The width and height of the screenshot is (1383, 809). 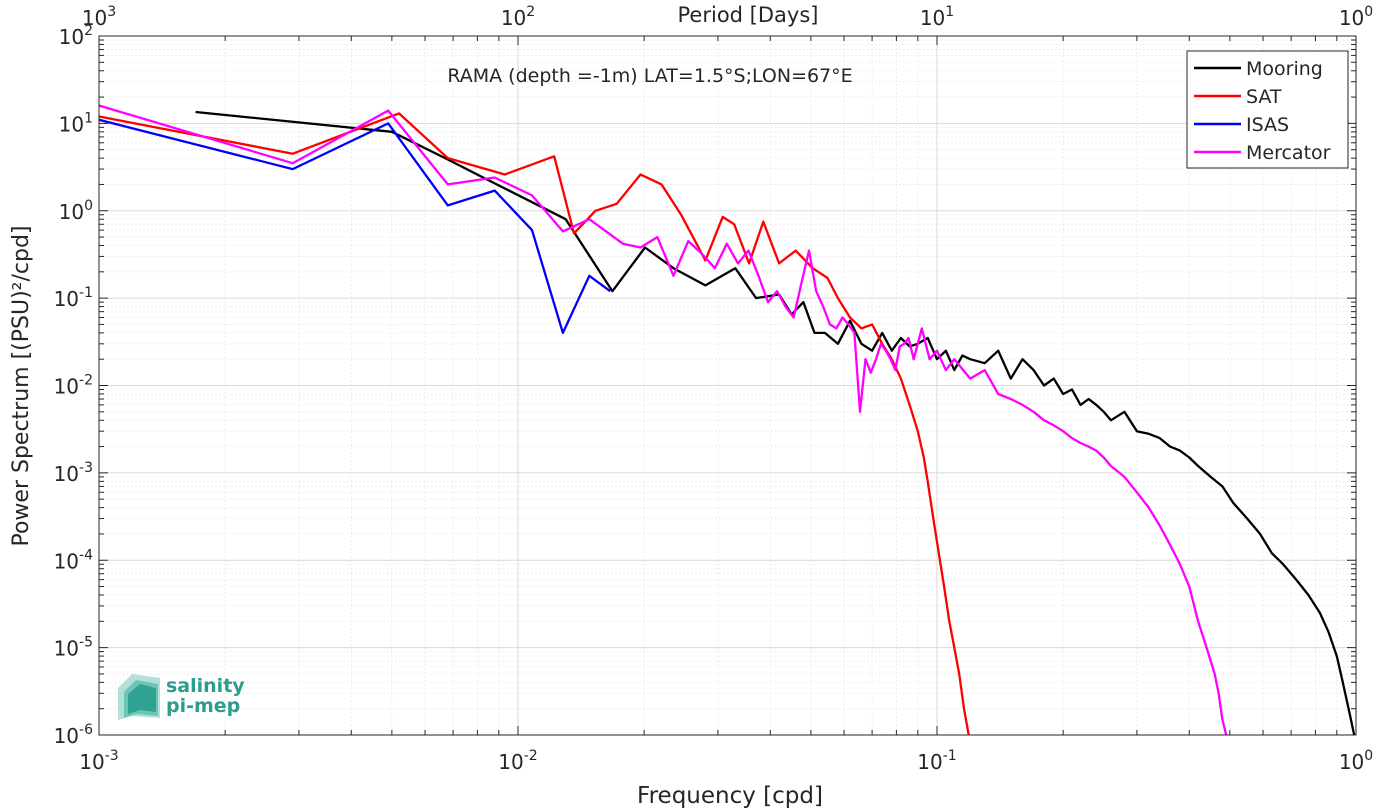 I want to click on y-tick-label: 10⁻⁴, so click(x=74, y=560).